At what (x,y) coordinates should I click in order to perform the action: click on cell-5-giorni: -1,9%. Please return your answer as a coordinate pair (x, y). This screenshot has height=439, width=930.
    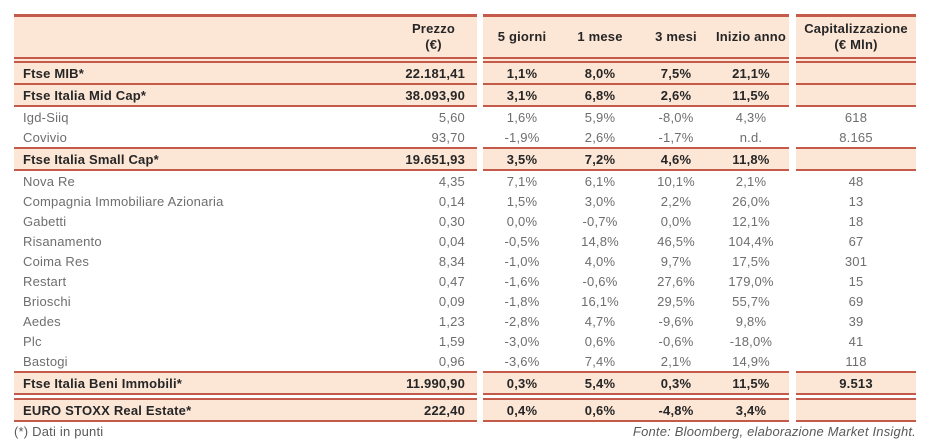
    Looking at the image, I should click on (522, 137).